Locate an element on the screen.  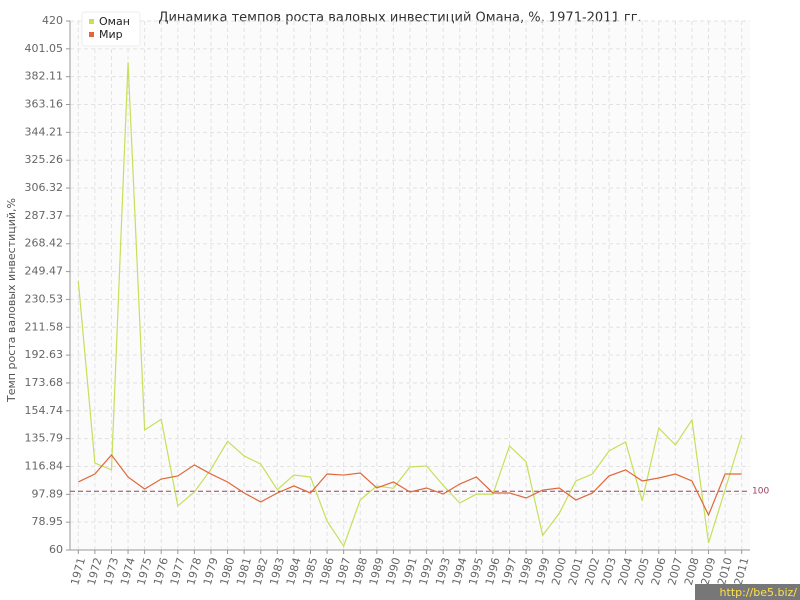
y-tick-label: 78.95 is located at coordinates (48, 521).